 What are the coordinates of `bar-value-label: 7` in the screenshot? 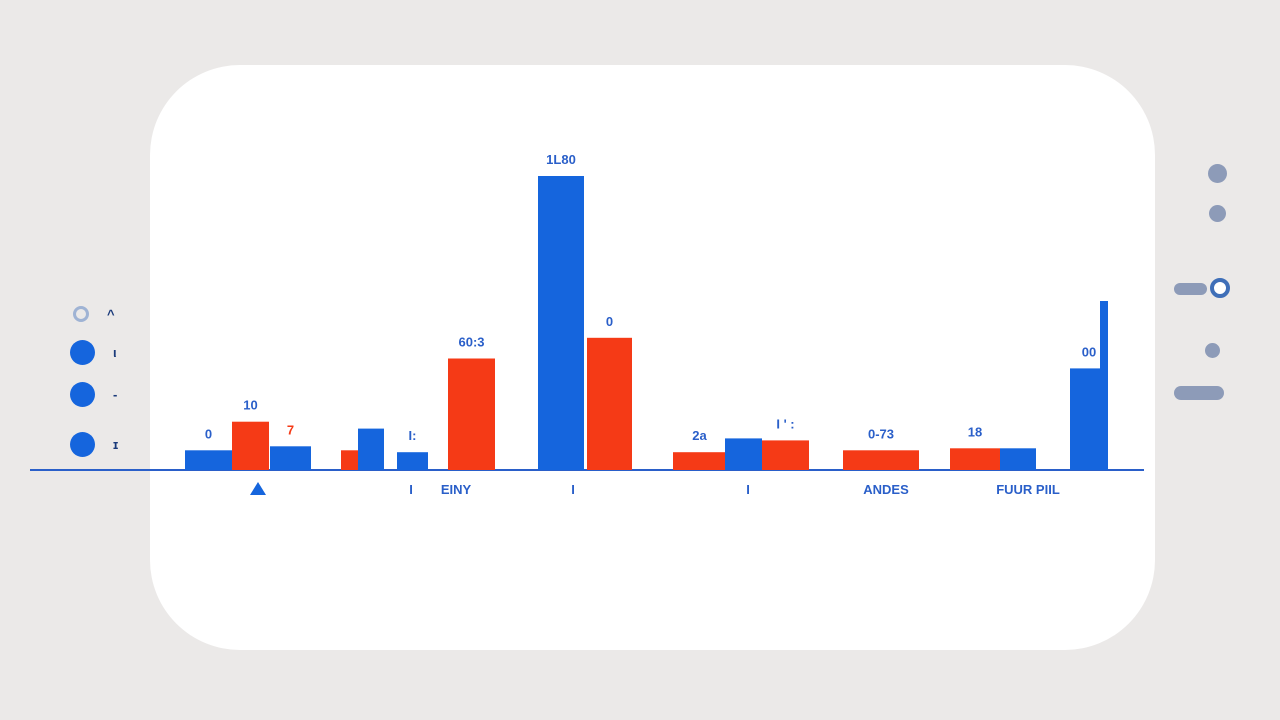 It's located at (290, 429).